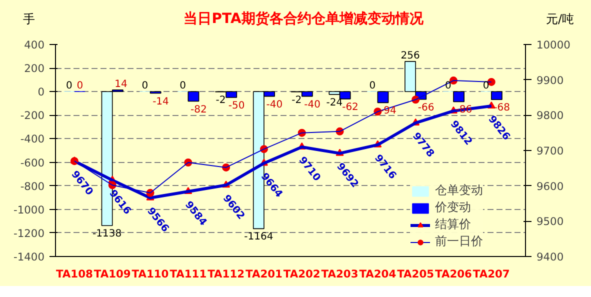  What do you see at coordinates (198, 110) in the screenshot?
I see `data-label: -82` at bounding box center [198, 110].